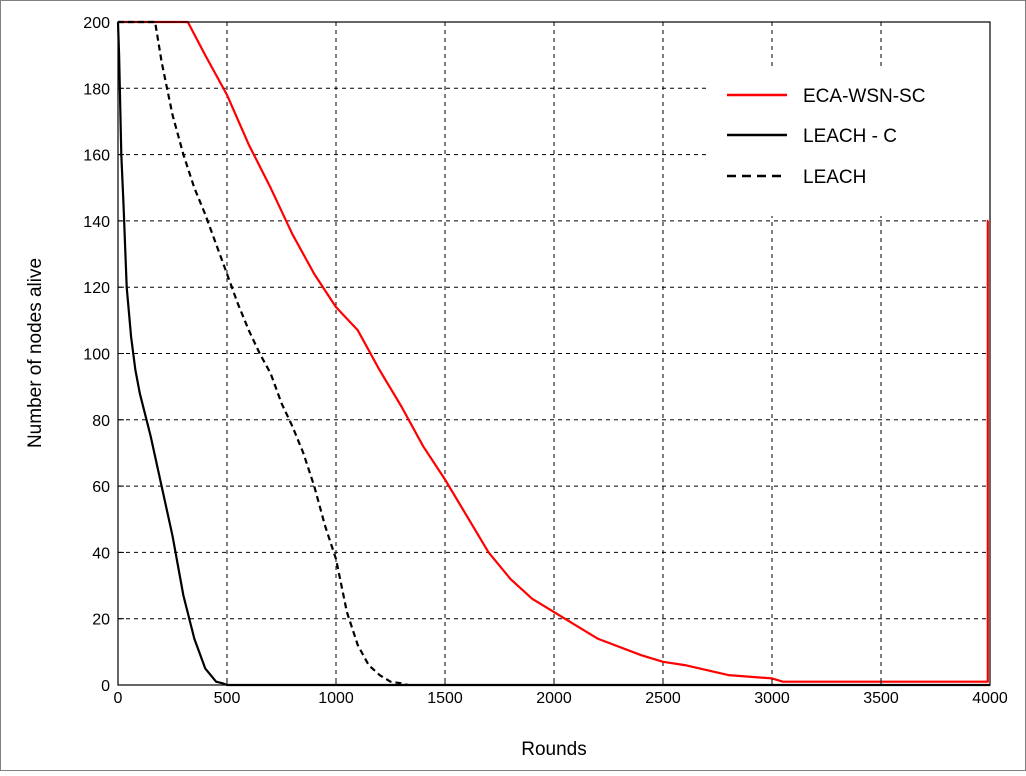 The width and height of the screenshot is (1026, 776). I want to click on legend: ECA-WSN-SC LEACH - C LEACH, so click(846, 142).